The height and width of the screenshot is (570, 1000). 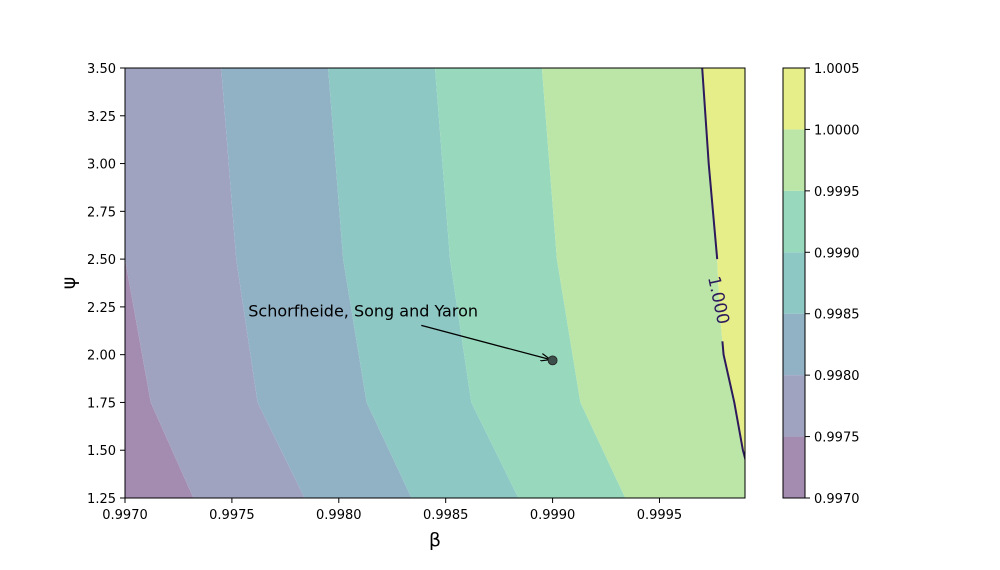 I want to click on colorbar-frame, so click(x=794, y=283).